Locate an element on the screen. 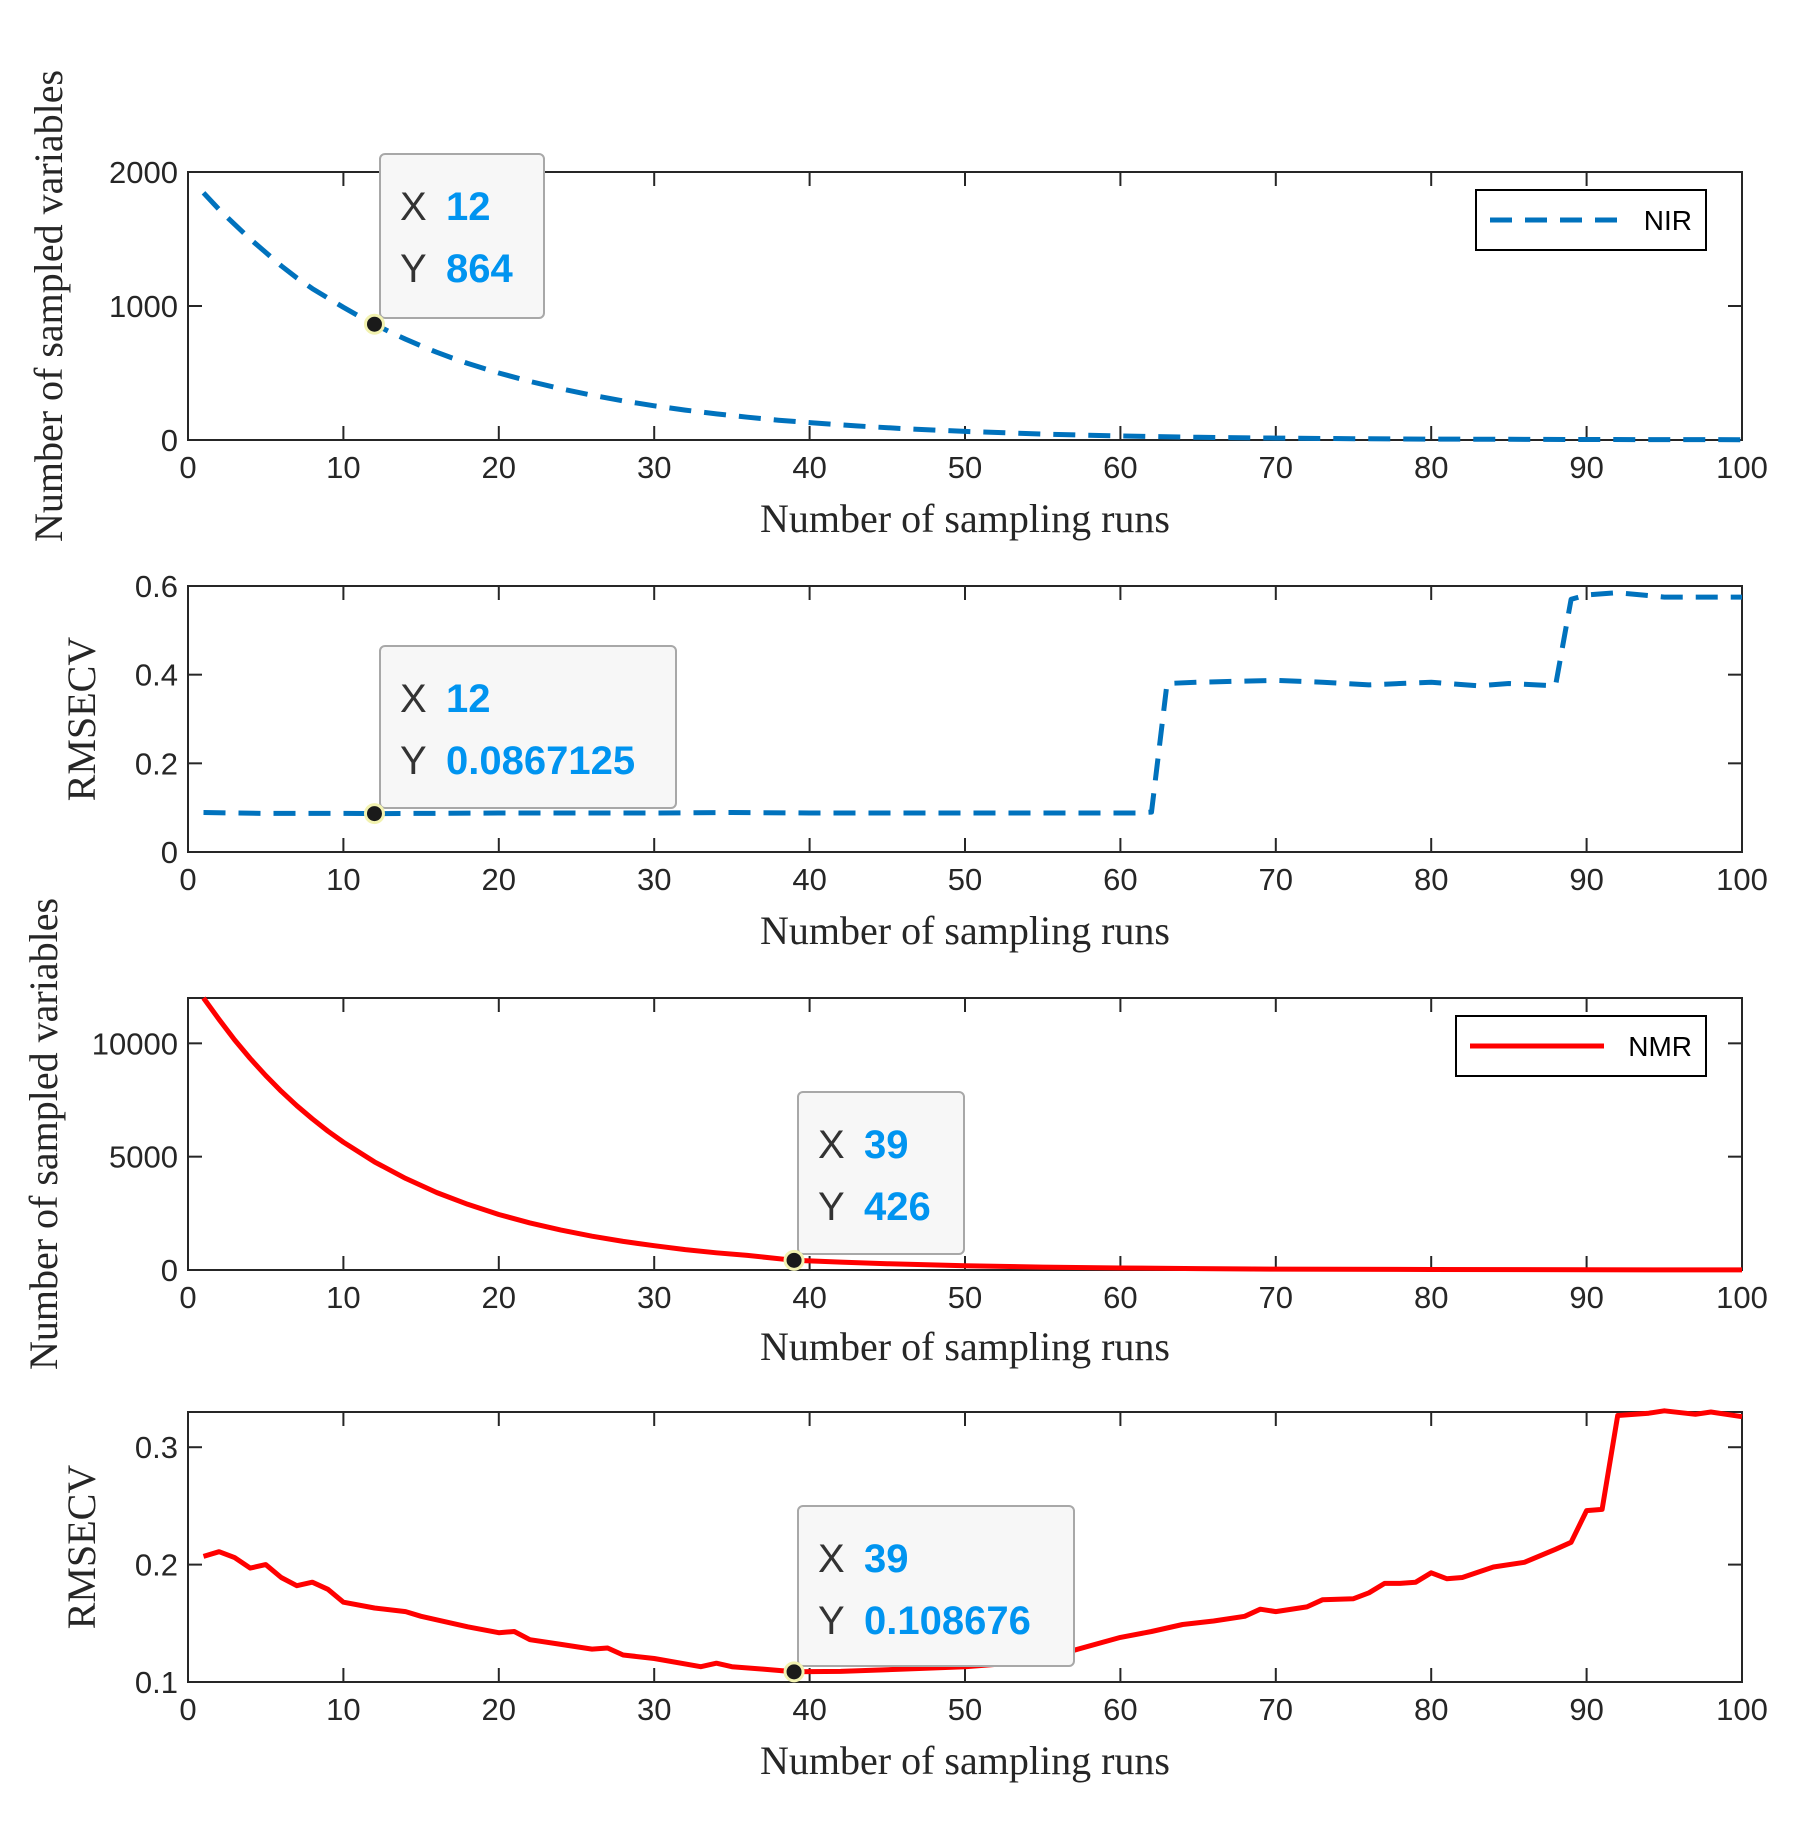  y-tick-label: 10000 is located at coordinates (135, 1043).